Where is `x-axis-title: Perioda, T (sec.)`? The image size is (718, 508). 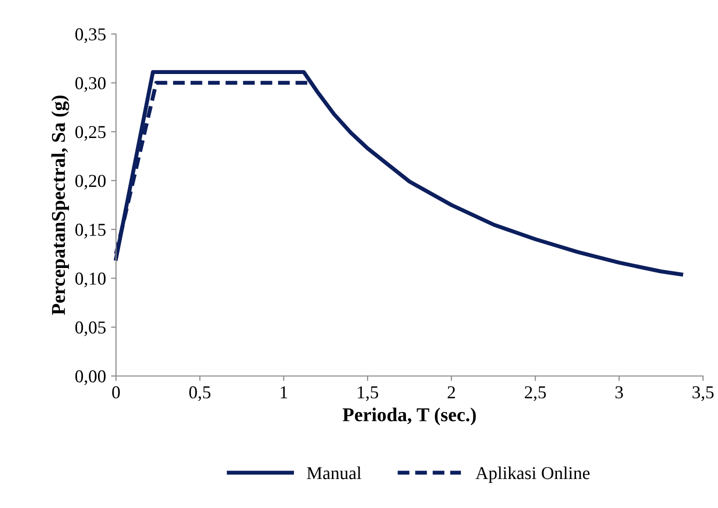
x-axis-title: Perioda, T (sec.) is located at coordinates (409, 417).